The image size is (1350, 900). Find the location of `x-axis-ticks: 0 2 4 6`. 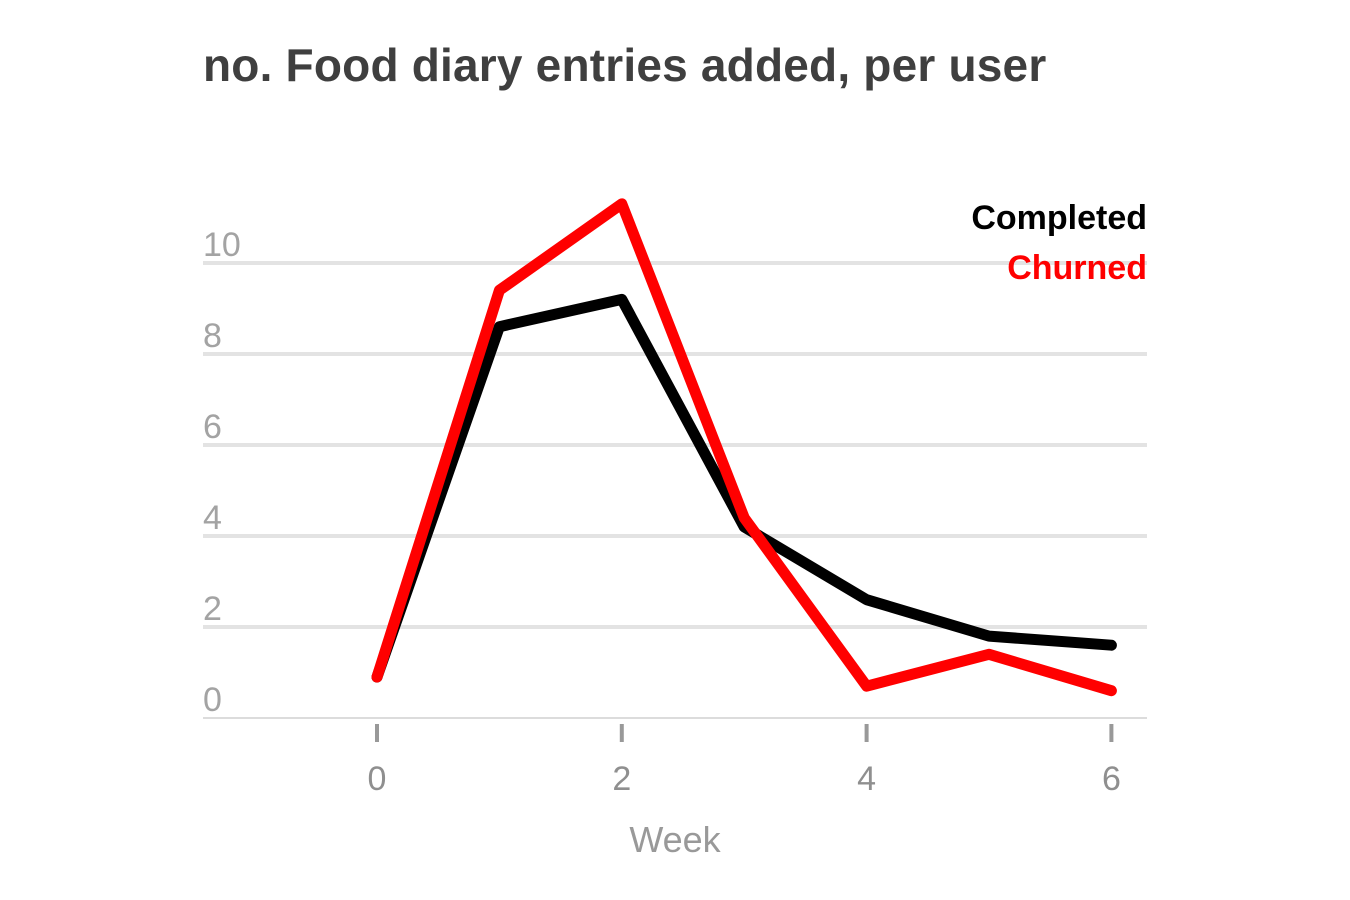

x-axis-ticks: 0 2 4 6 is located at coordinates (744, 761).